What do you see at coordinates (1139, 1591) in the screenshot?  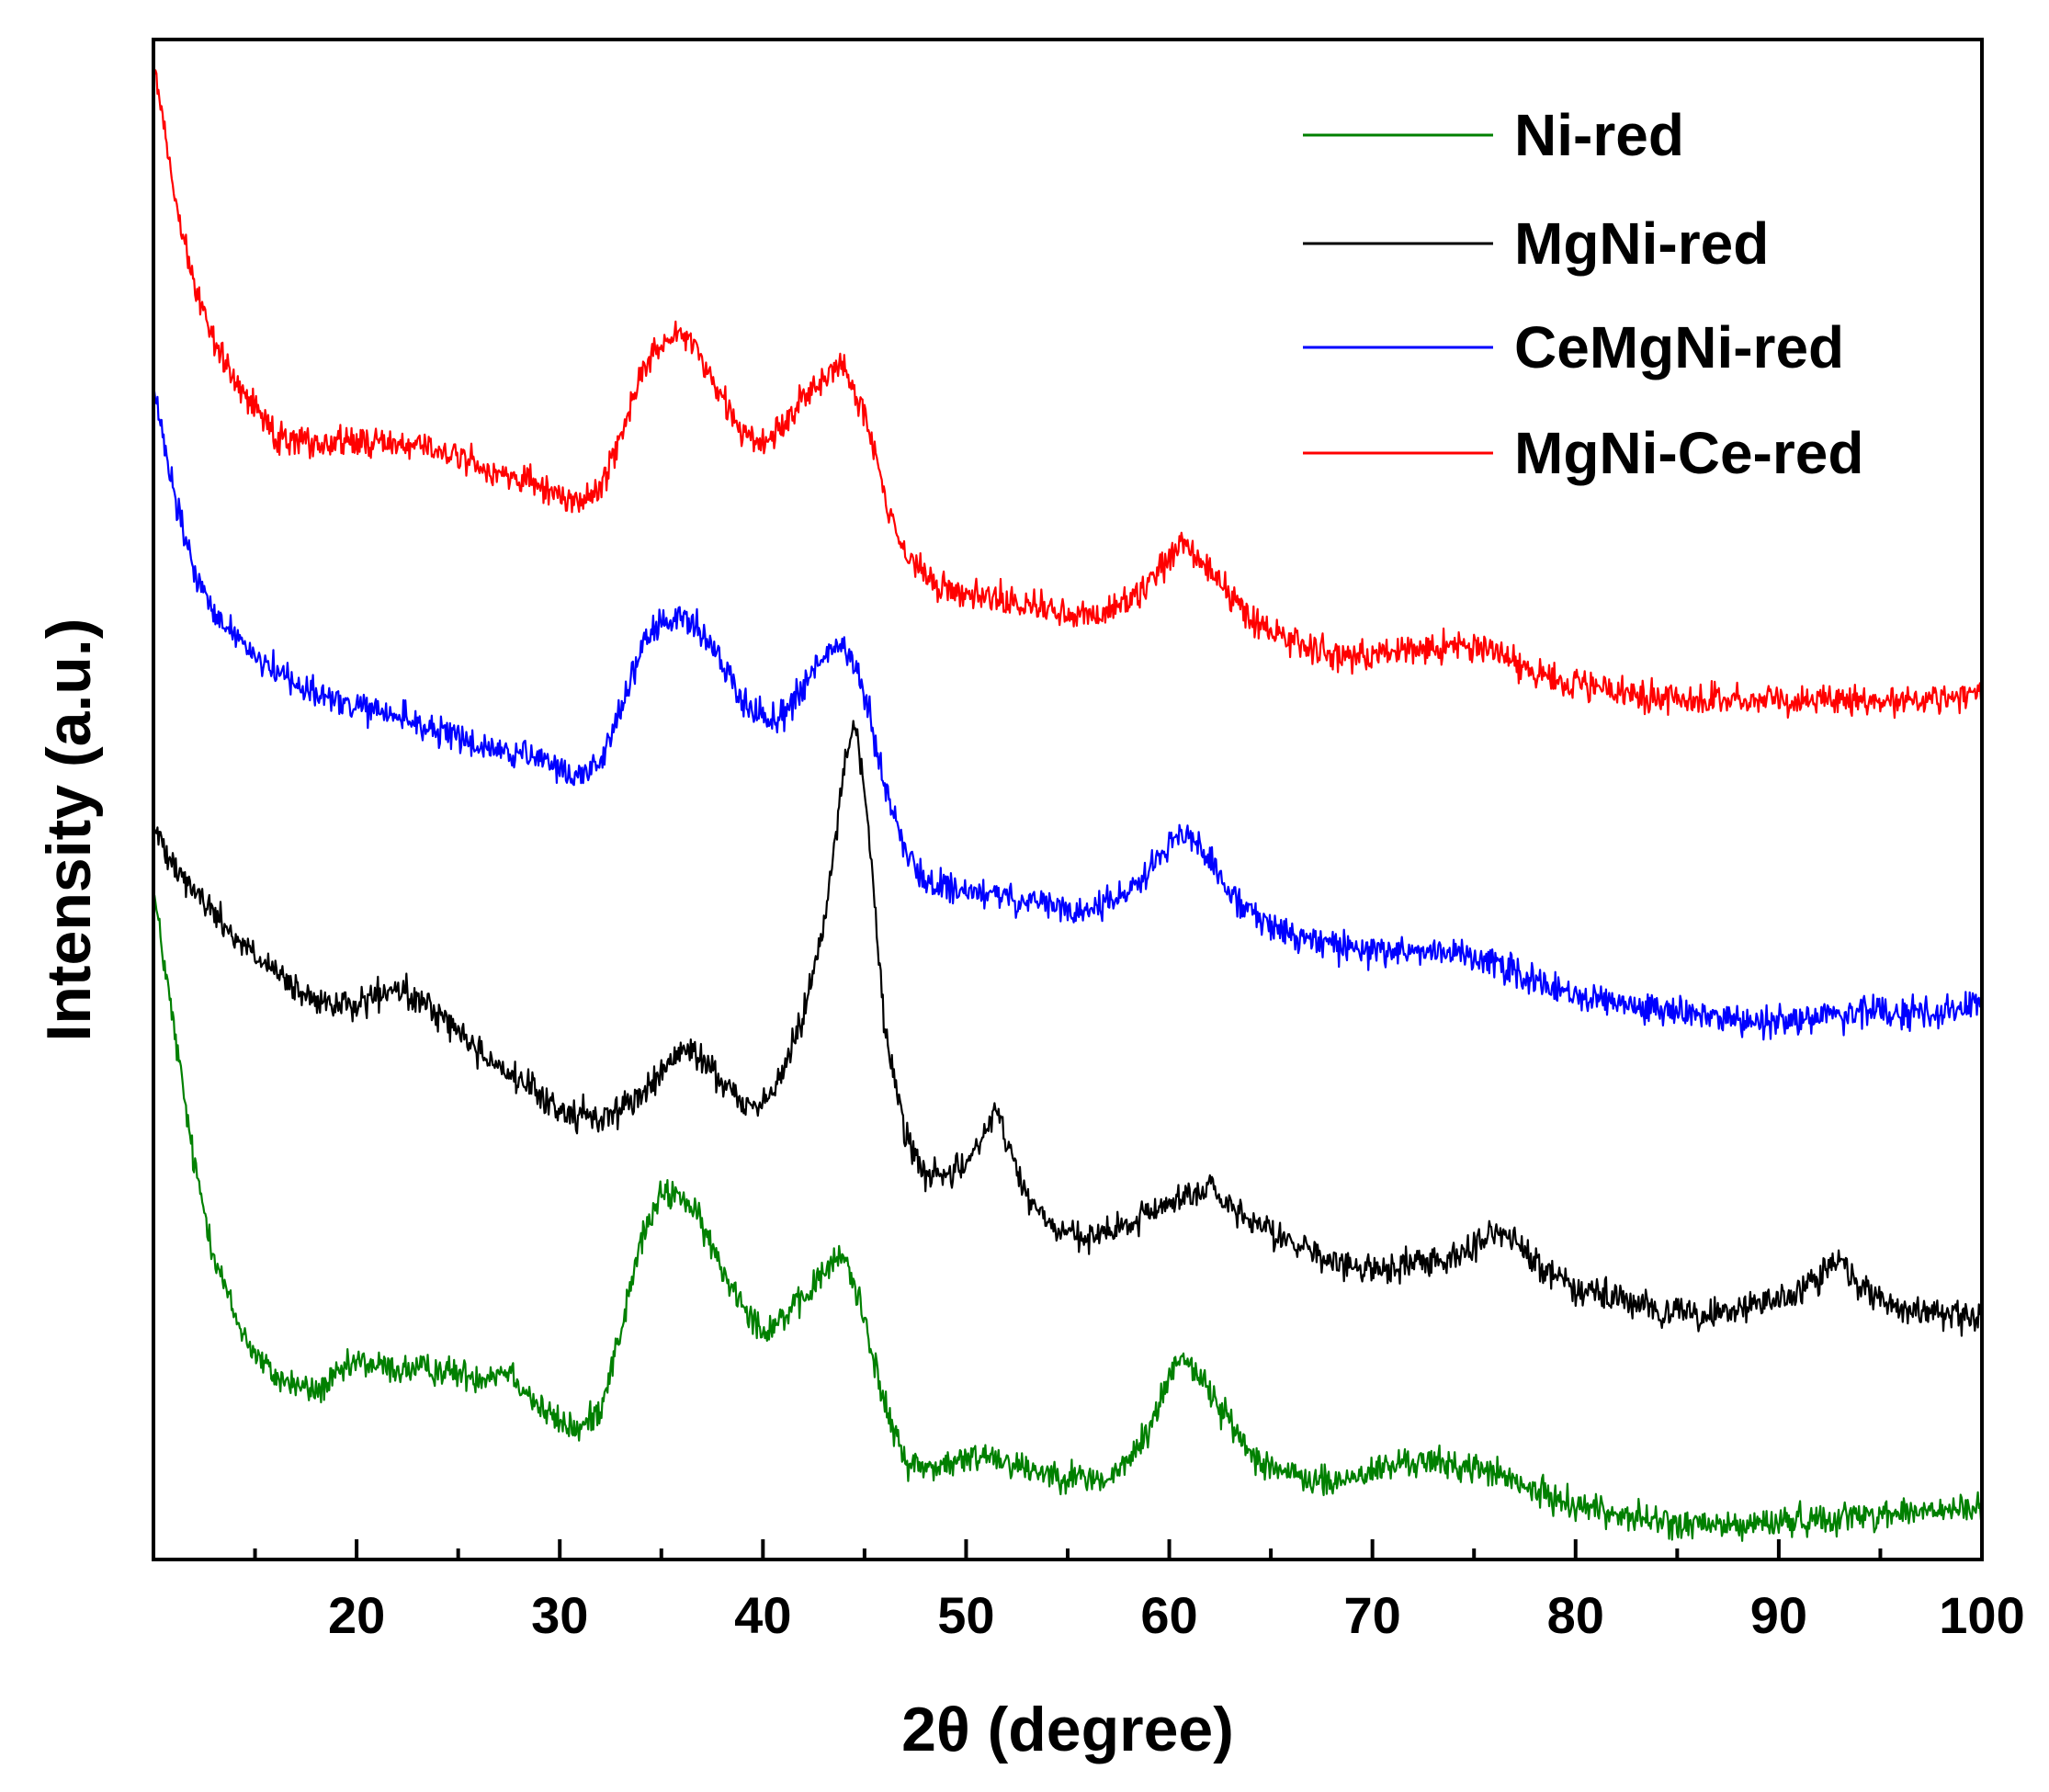 I see `x-ticks: 20 30 40 50 60 70 80 90 100` at bounding box center [1139, 1591].